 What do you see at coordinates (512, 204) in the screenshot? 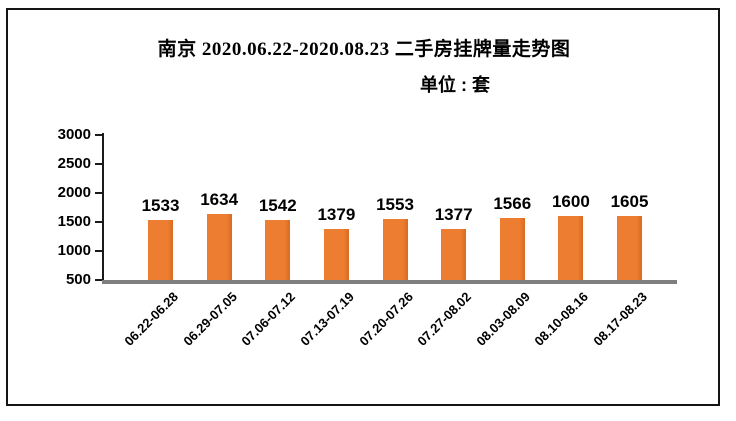
I see `bar-value-label: 1566` at bounding box center [512, 204].